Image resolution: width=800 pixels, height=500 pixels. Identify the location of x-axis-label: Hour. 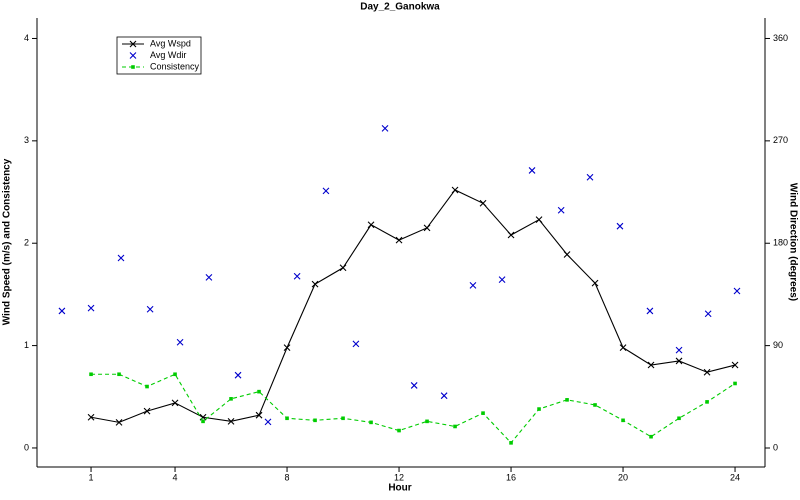
(399, 488).